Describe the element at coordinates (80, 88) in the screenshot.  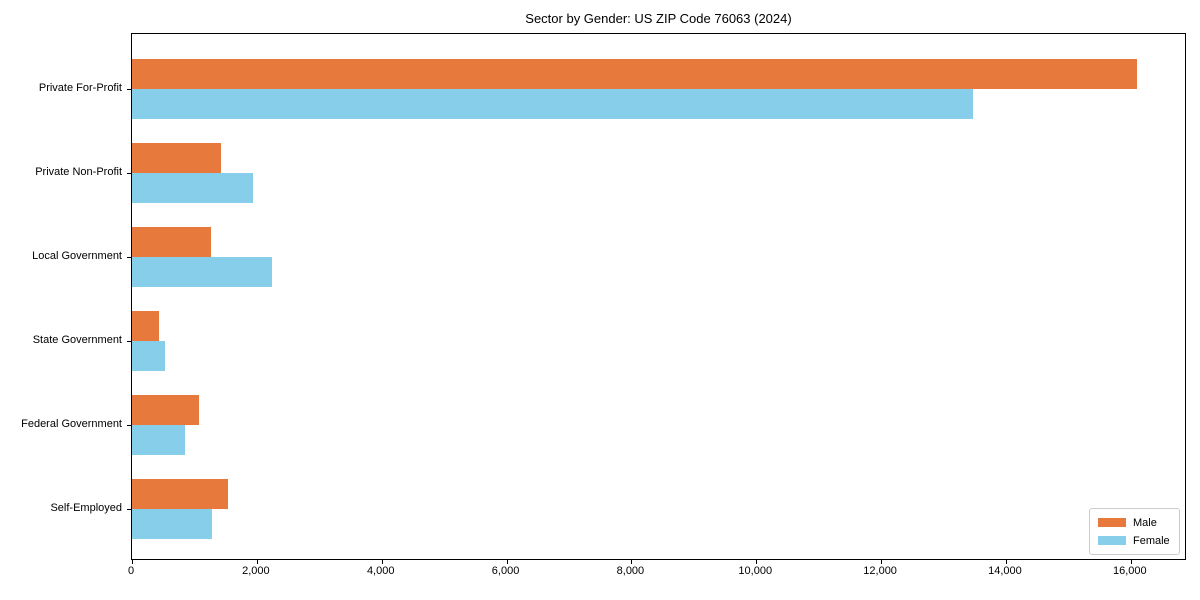
I see `category-label-0: Private For-Profit` at that location.